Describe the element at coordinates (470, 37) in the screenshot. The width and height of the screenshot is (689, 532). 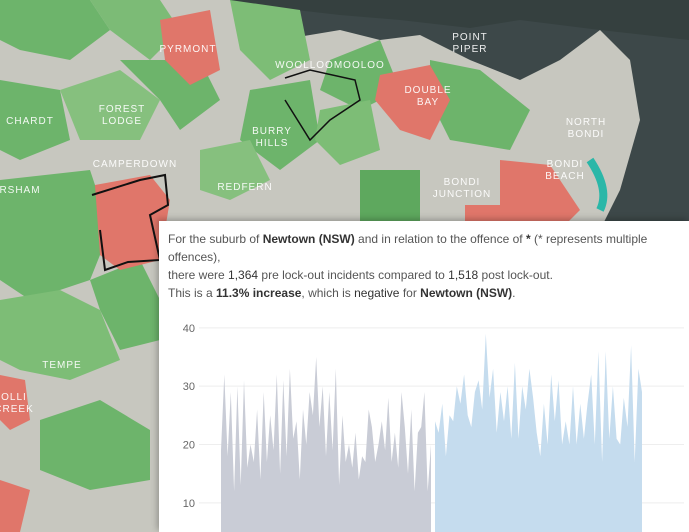
I see `map-label: POINT` at that location.